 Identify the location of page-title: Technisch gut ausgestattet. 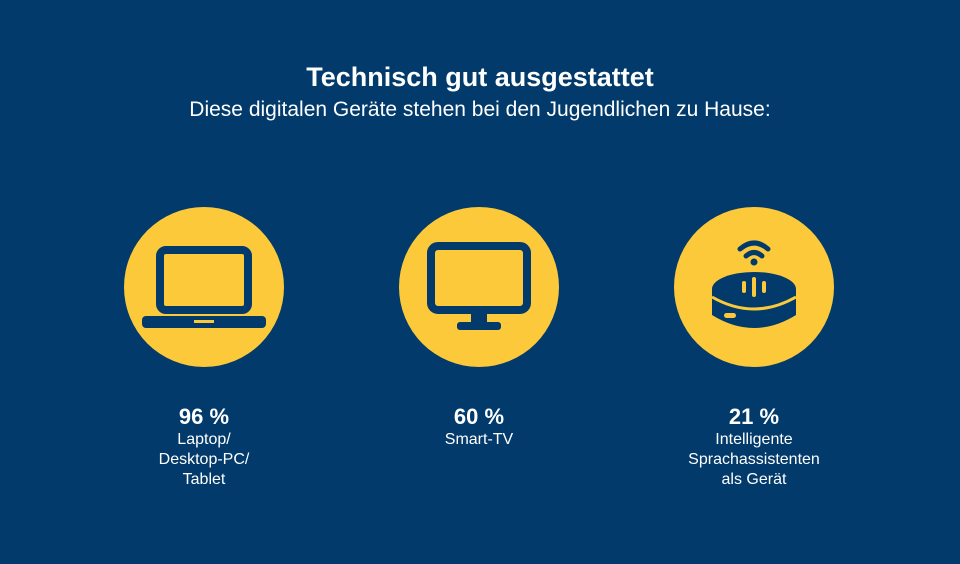
(480, 77).